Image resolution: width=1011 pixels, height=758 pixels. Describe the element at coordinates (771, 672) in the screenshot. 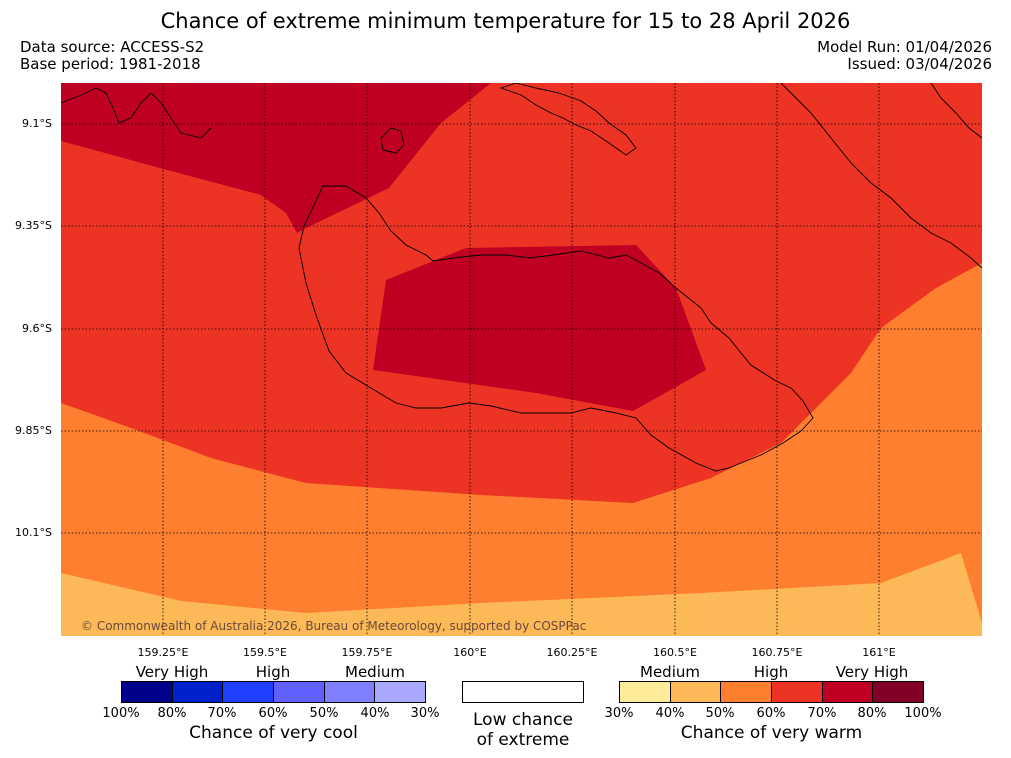

I see `warm-category-high: High` at that location.